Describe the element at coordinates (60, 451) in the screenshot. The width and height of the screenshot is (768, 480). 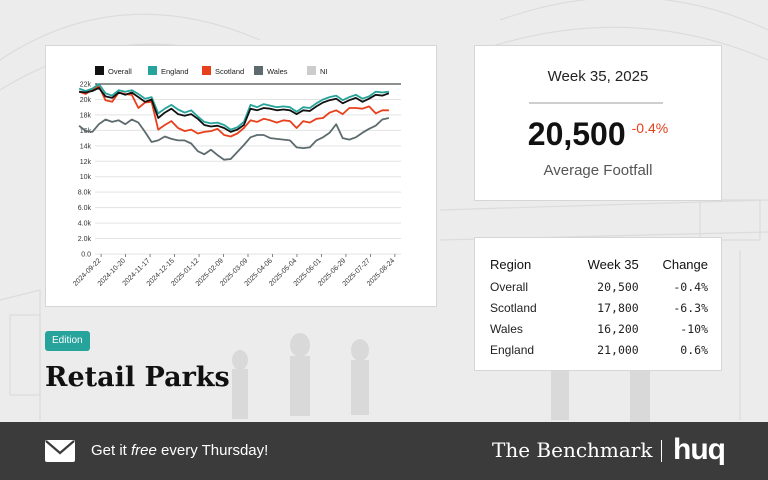
I see `envelope-icon` at that location.